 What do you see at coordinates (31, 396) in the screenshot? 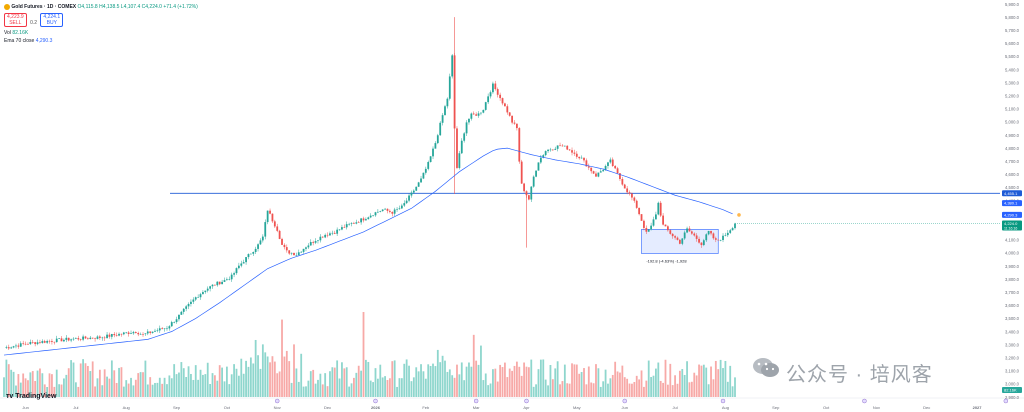
I see `tradingview-logo: ᴛᴠ TradingView` at bounding box center [31, 396].